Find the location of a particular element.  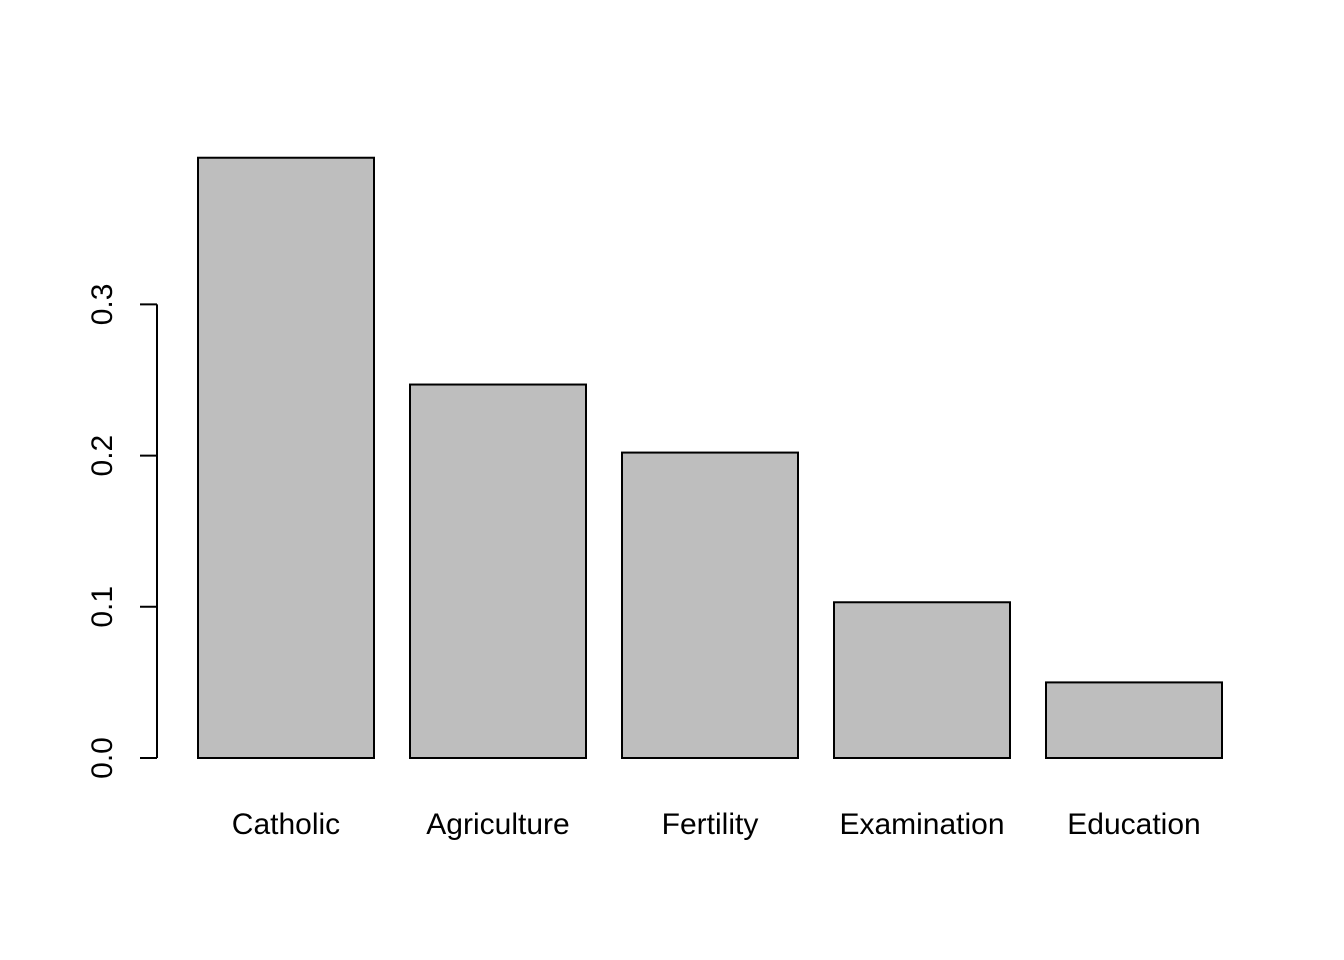

bar-examination is located at coordinates (922, 680).